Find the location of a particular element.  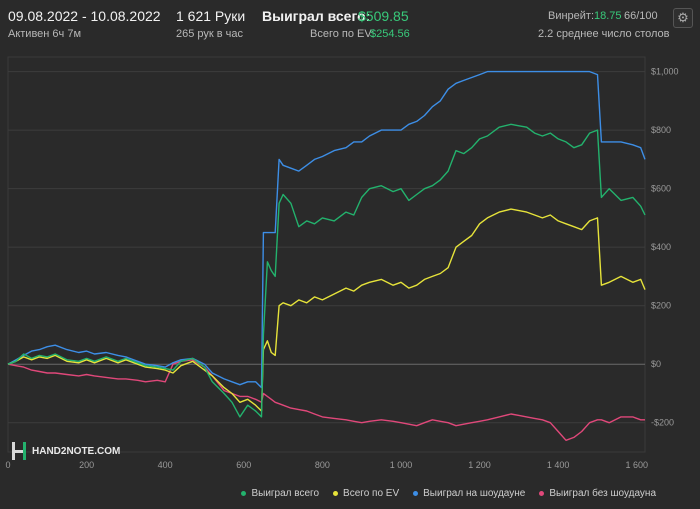

date-range: 09.08.2022 - 10.08.2022 is located at coordinates (84, 16).